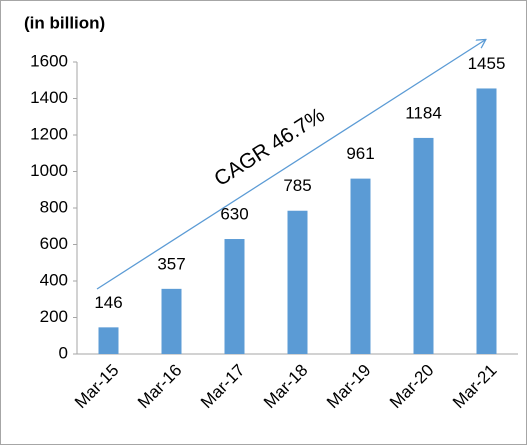  Describe the element at coordinates (54, 243) in the screenshot. I see `y-tick-label: 600` at that location.